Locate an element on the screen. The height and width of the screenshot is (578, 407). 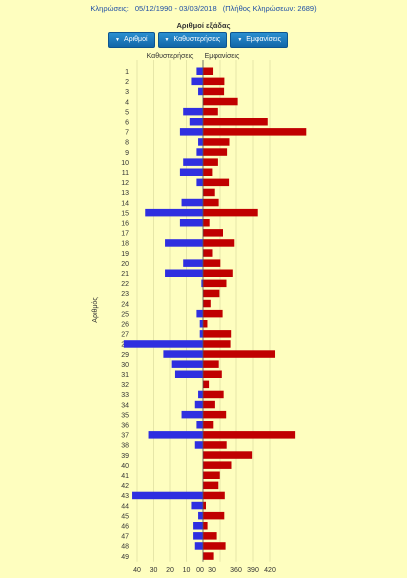
sort-by-number-button: ▼ Αριθμοί is located at coordinates (131, 40).